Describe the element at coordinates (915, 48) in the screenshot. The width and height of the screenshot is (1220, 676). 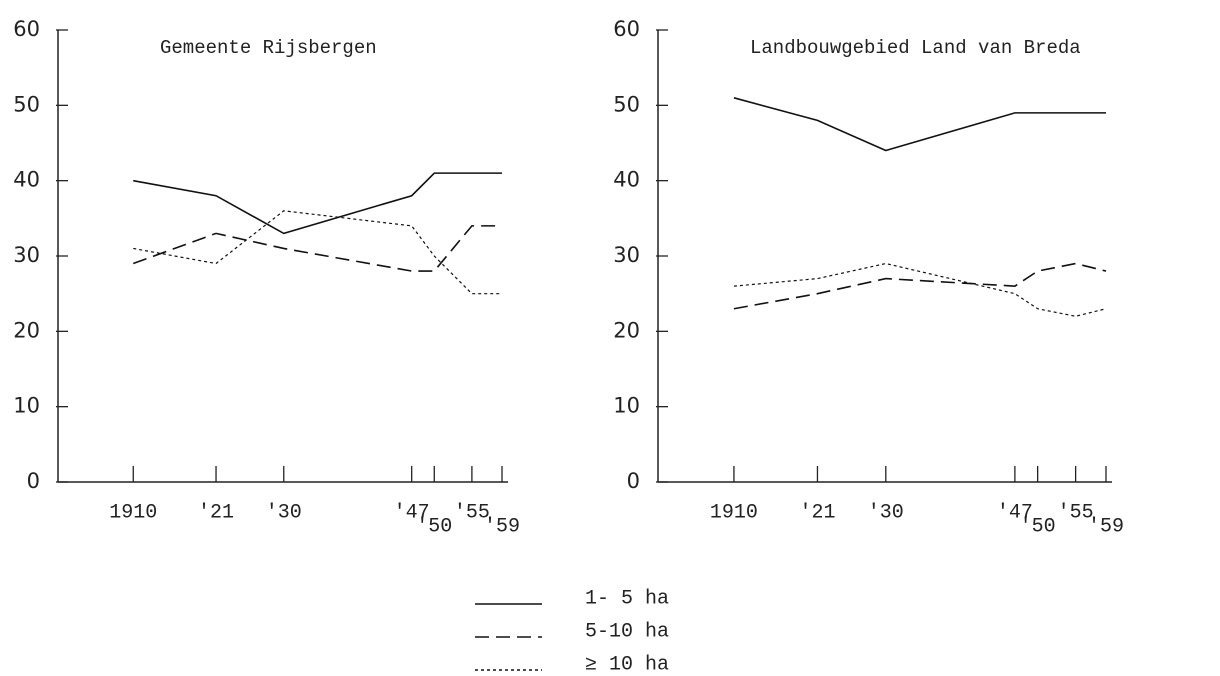
I see `chart-title: Landbouwgebied Land van Breda` at that location.